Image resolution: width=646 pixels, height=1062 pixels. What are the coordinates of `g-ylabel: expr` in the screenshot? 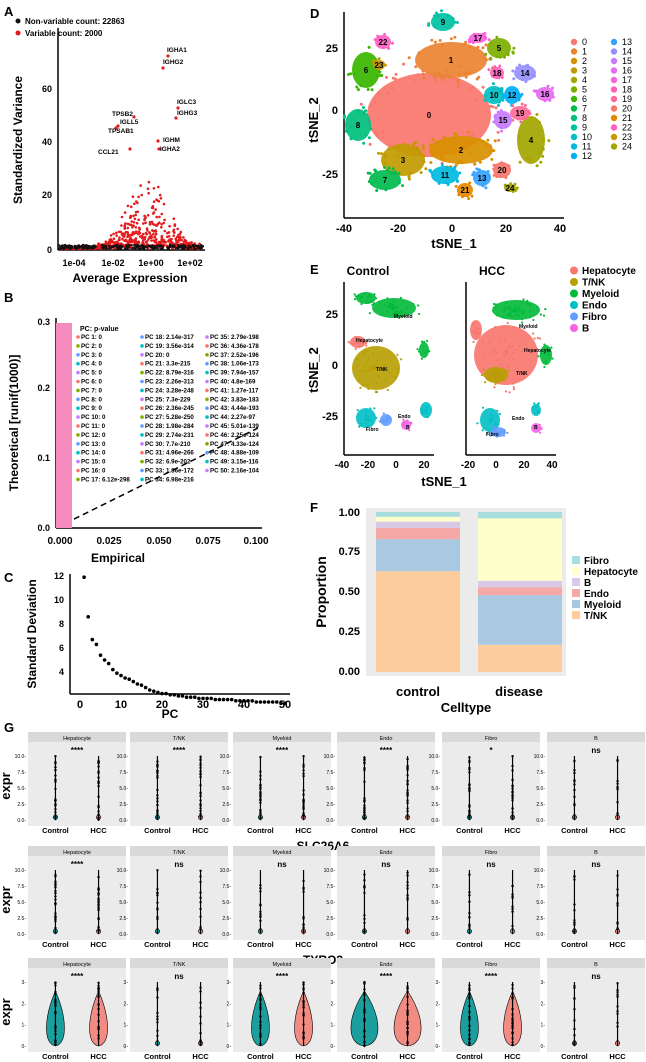 It's located at (6, 899).